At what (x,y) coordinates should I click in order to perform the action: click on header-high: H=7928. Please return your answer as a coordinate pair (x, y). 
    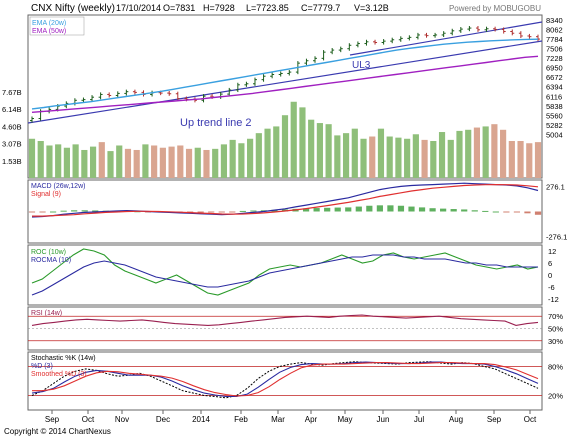
    Looking at the image, I should click on (219, 8).